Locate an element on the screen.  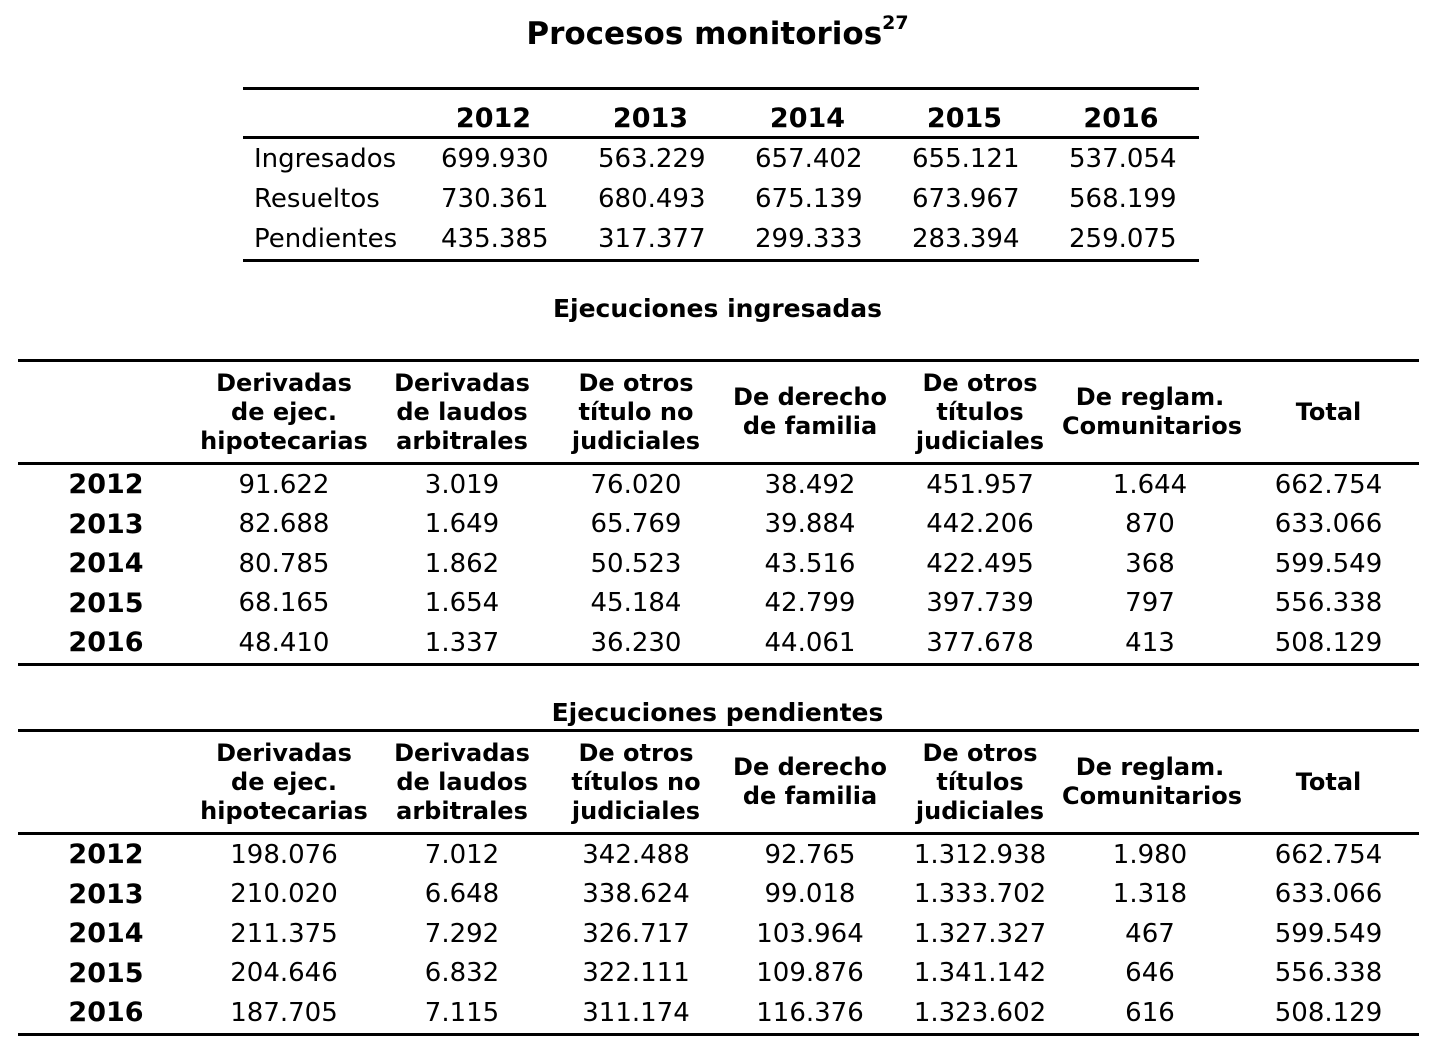
row-year: 2015 is located at coordinates (106, 973).